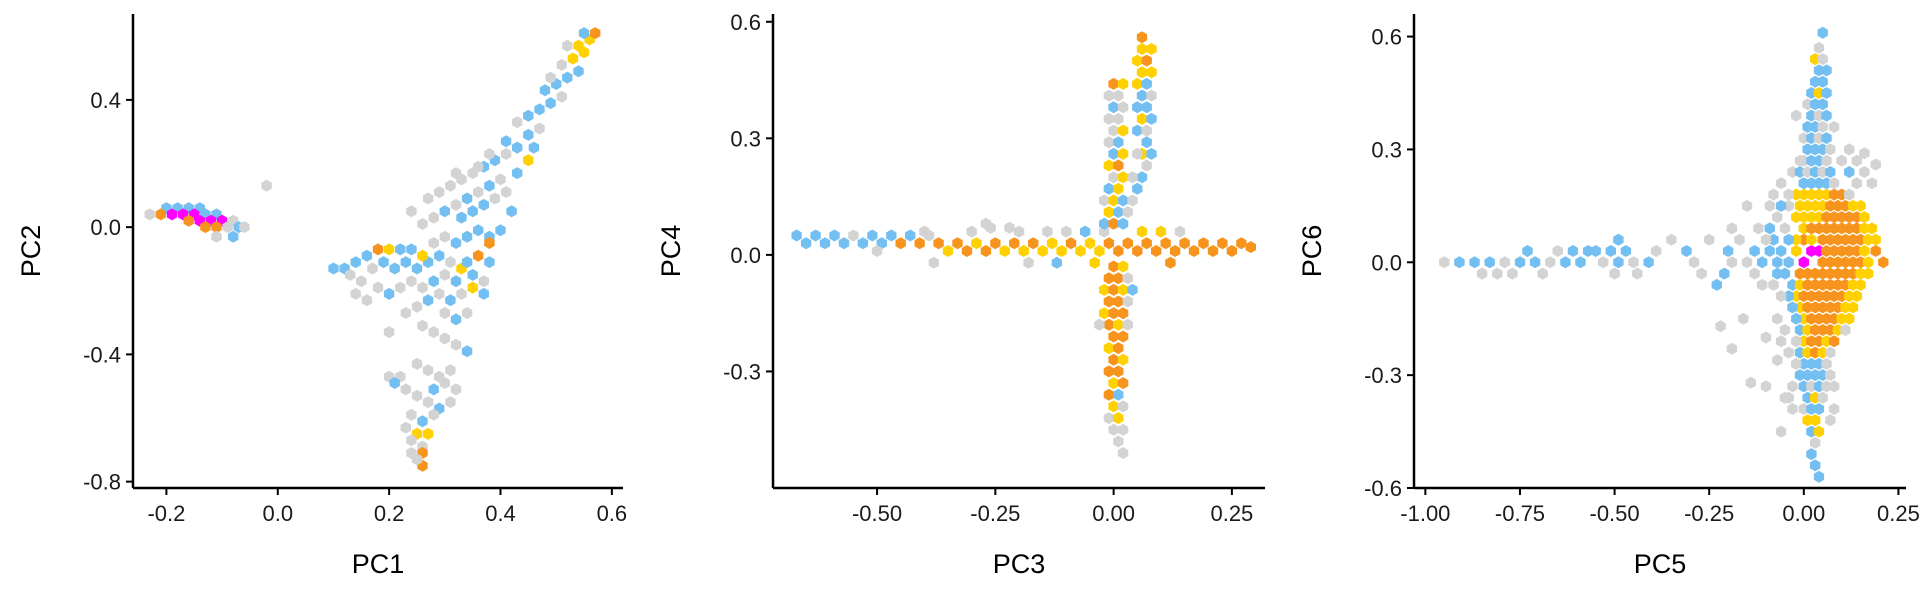  Describe the element at coordinates (612, 513) in the screenshot. I see `panel-1-x-tick-label: 0.6` at that location.